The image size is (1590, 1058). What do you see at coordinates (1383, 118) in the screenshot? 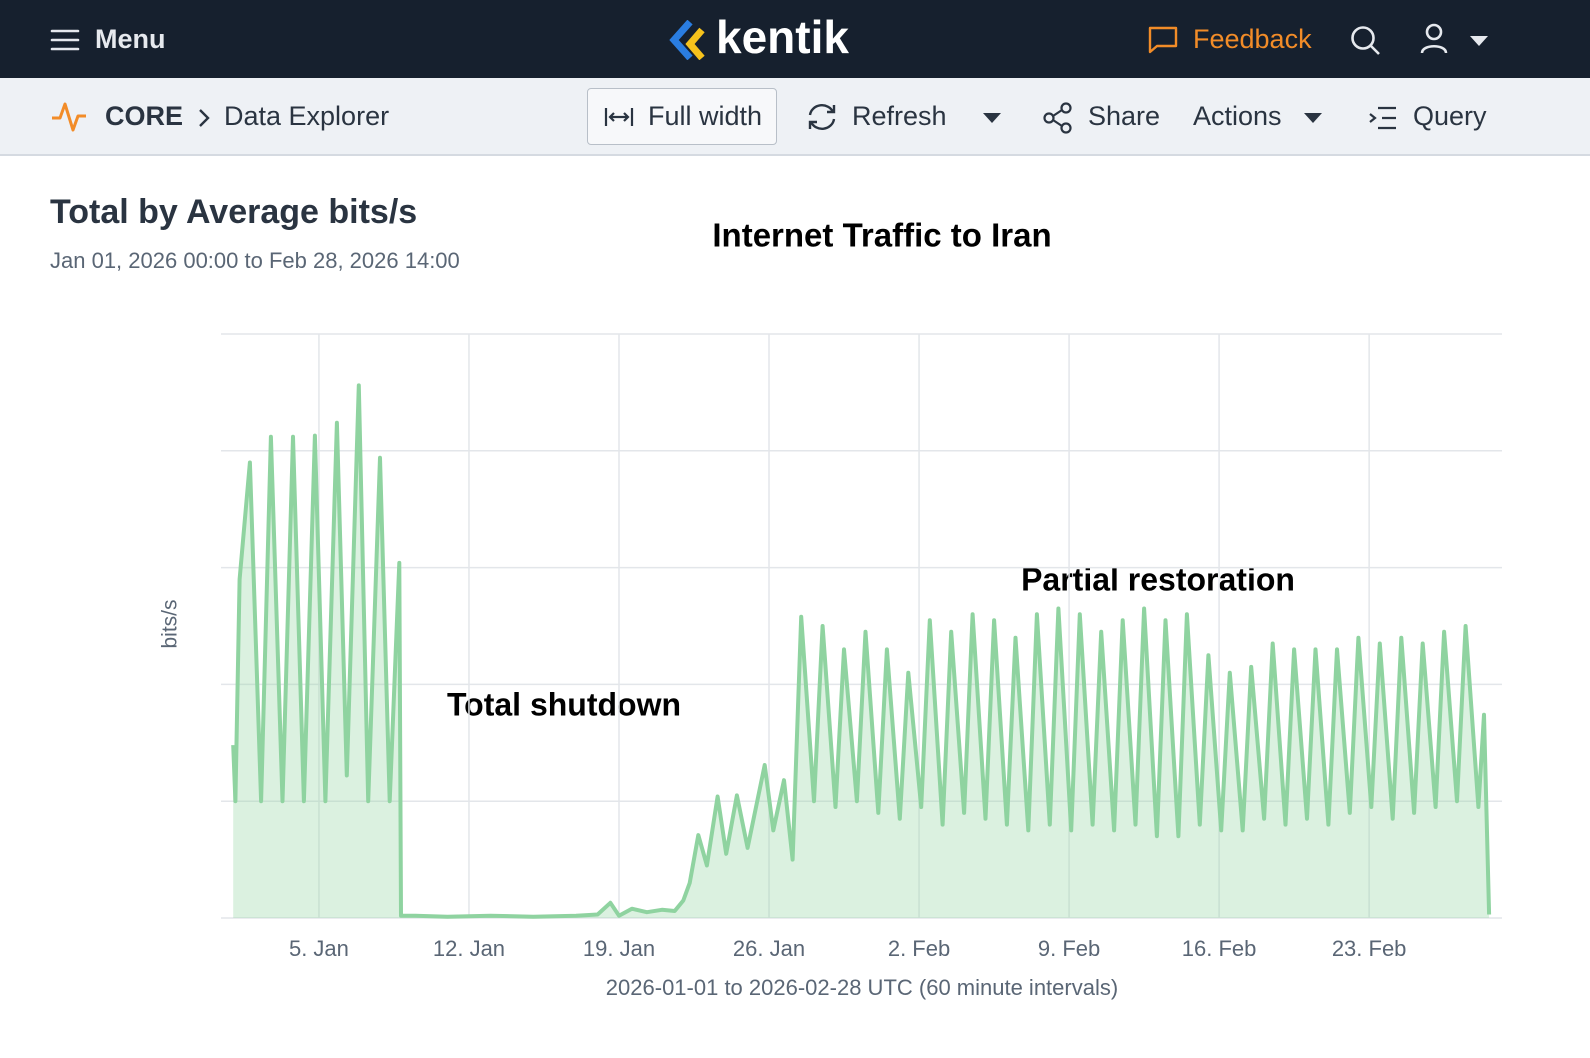
I see `query-icon` at bounding box center [1383, 118].